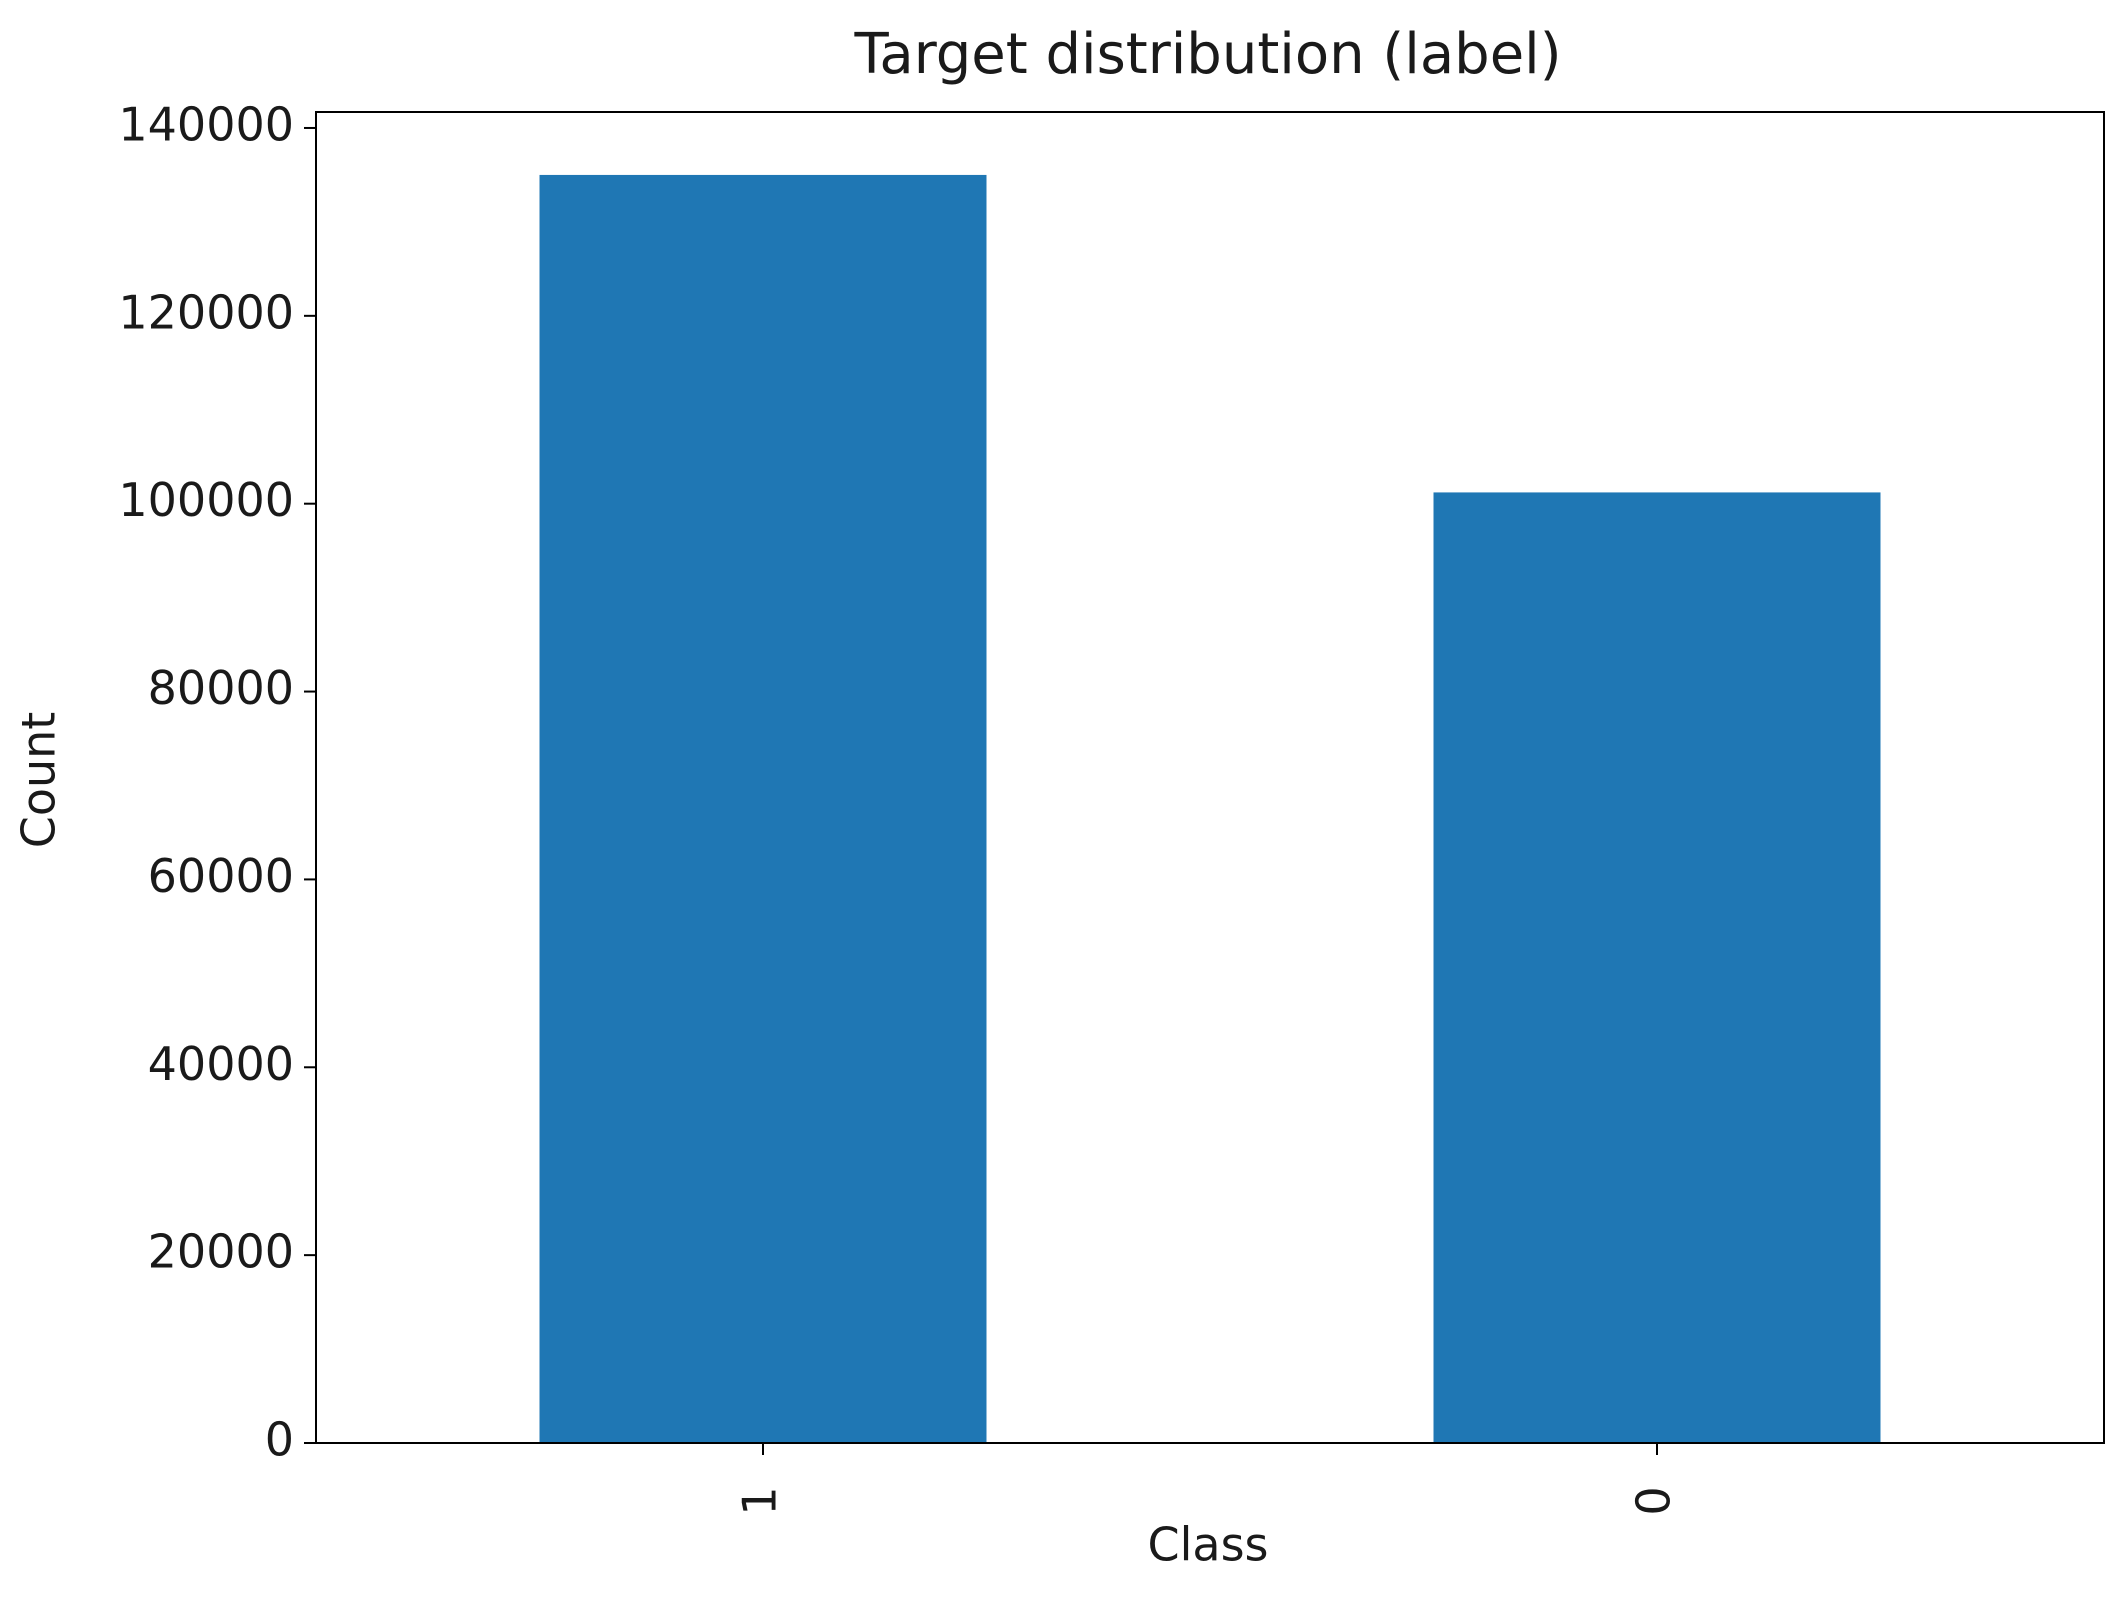 This screenshot has height=1597, width=2121. What do you see at coordinates (1654, 1500) in the screenshot?
I see `x-tick-label: 0` at bounding box center [1654, 1500].